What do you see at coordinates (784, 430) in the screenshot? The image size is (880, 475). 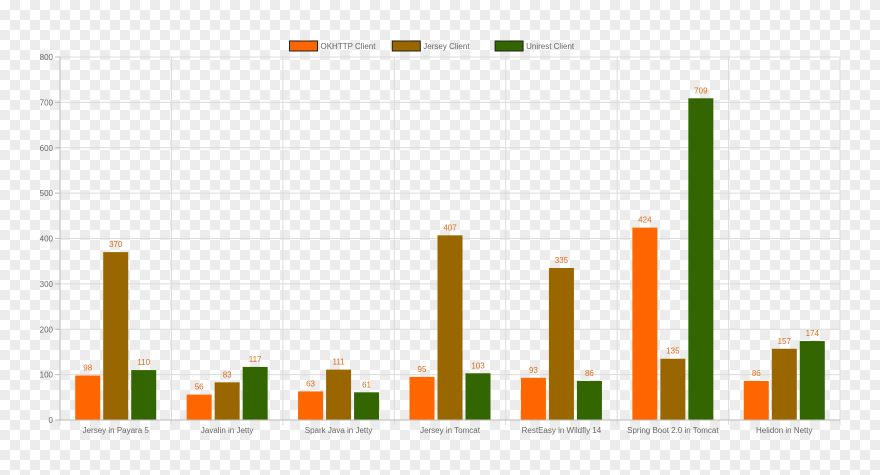 I see `x-tick-label-6: Helidon in Netty` at bounding box center [784, 430].